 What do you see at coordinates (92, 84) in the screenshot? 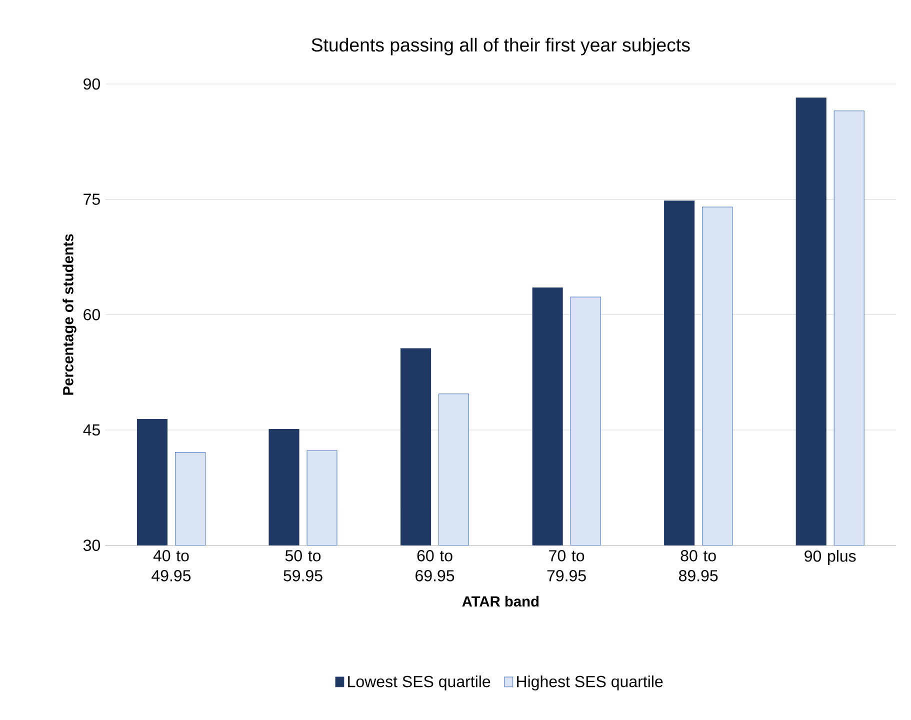
I see `y-tick-label: 90` at bounding box center [92, 84].